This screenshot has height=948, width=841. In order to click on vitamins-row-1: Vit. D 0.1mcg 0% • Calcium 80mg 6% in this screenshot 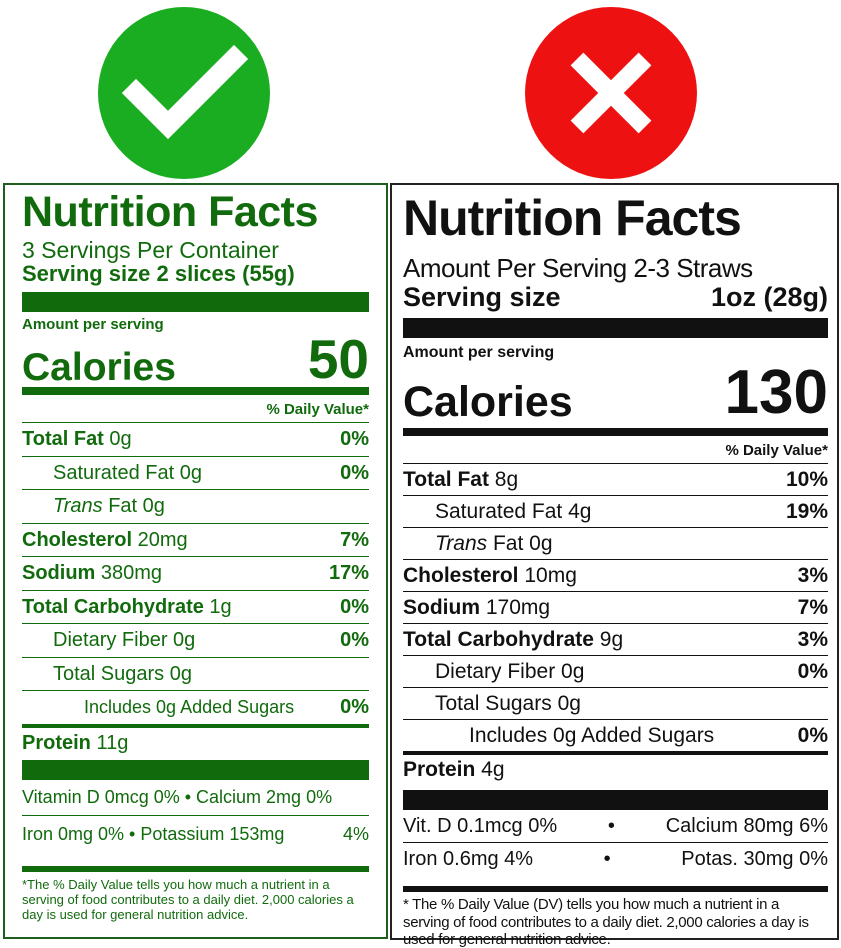, I will do `click(615, 827)`.